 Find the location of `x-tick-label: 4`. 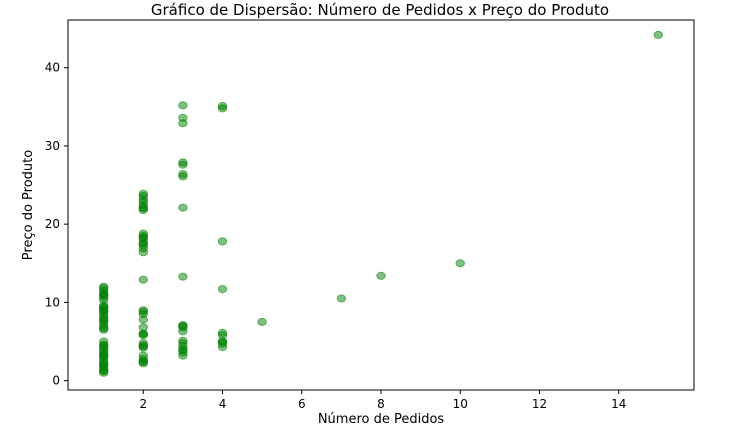

x-tick-label: 4 is located at coordinates (223, 404).